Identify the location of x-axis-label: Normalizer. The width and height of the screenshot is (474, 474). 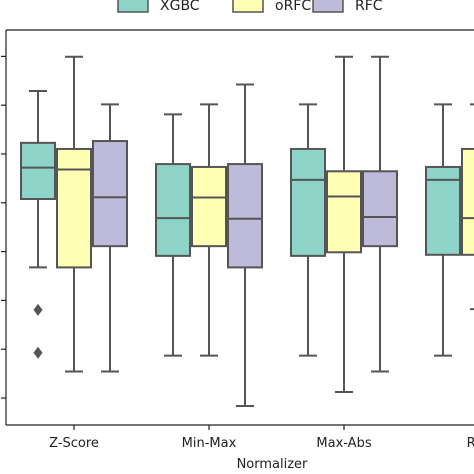
(272, 464).